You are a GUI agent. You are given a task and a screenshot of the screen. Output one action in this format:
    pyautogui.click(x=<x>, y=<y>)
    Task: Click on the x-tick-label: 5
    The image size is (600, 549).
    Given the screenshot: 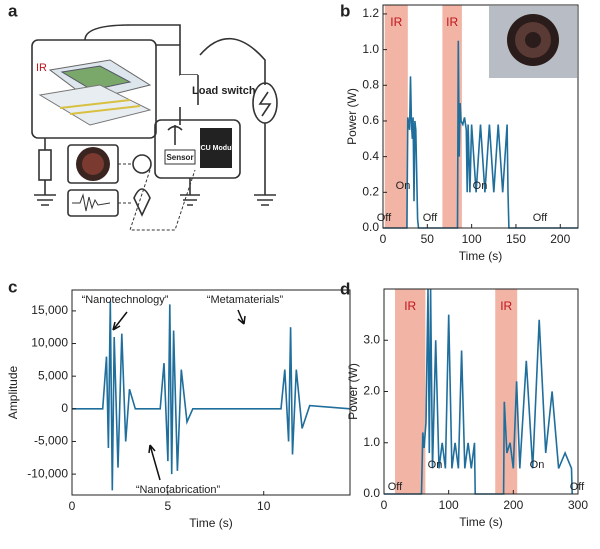 What is the action you would take?
    pyautogui.click(x=168, y=506)
    